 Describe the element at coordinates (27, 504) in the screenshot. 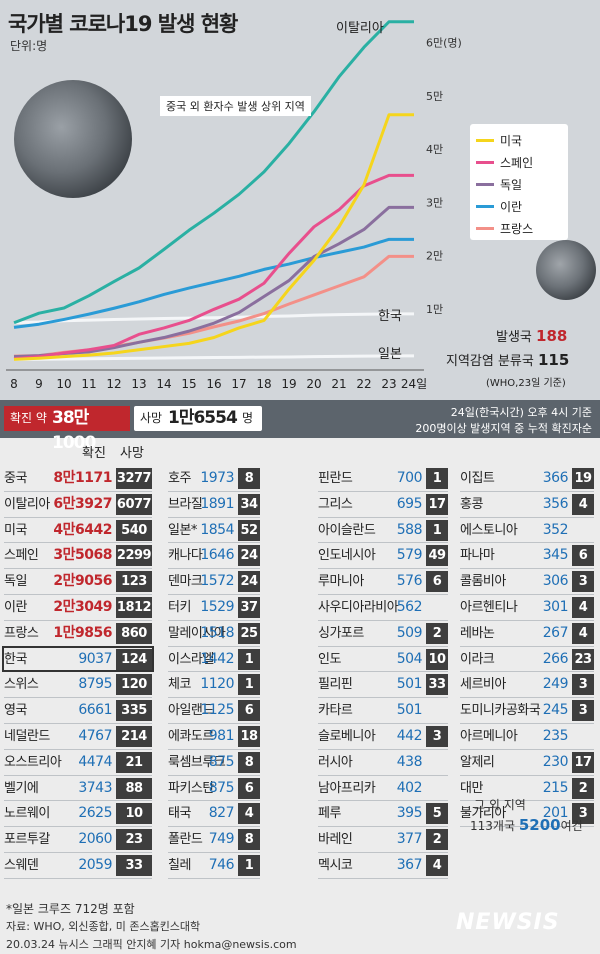

I see `country-name: 이탈리아` at that location.